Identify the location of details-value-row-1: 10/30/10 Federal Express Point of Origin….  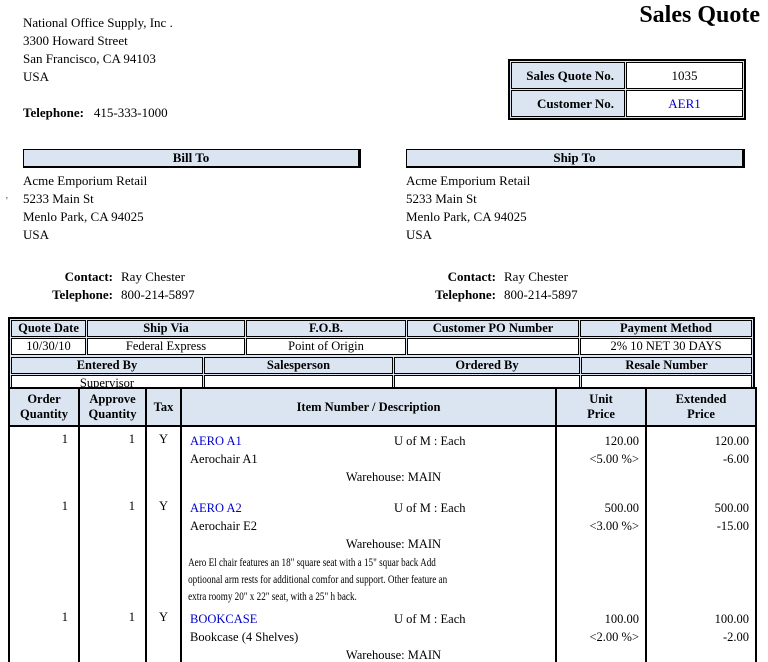
(381, 346).